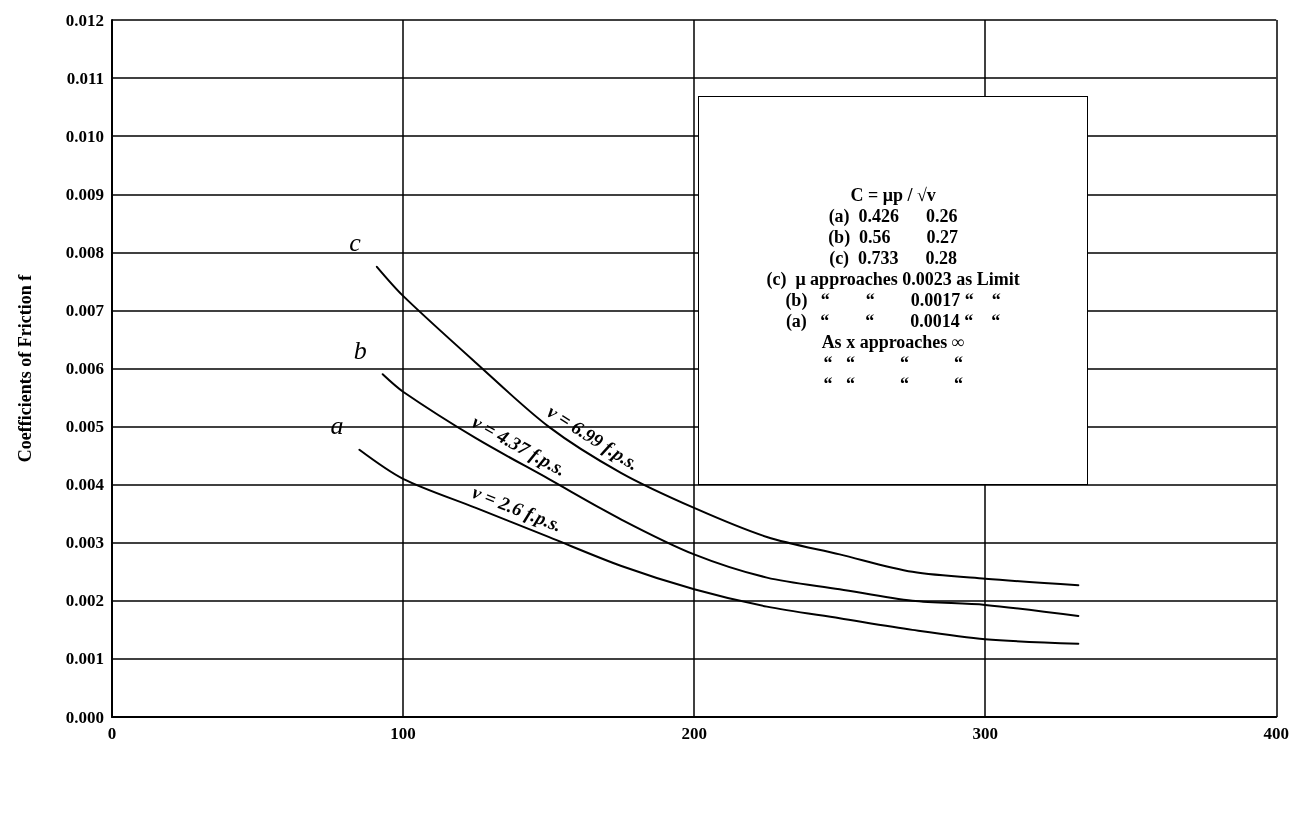  I want to click on x-tick-label: 400, so click(1276, 733).